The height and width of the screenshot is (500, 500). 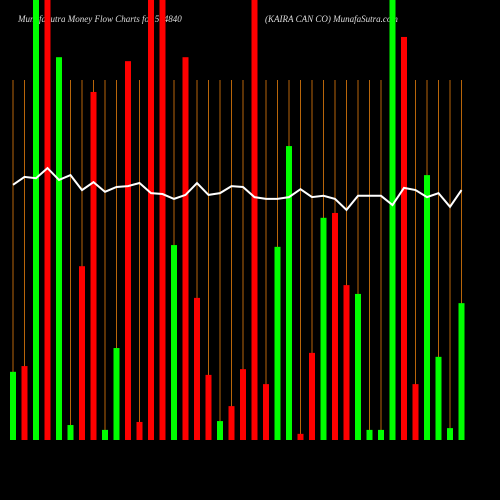 I want to click on chart-title: MunafaSutra Money Flow Charts for 504840, so click(x=99, y=19).